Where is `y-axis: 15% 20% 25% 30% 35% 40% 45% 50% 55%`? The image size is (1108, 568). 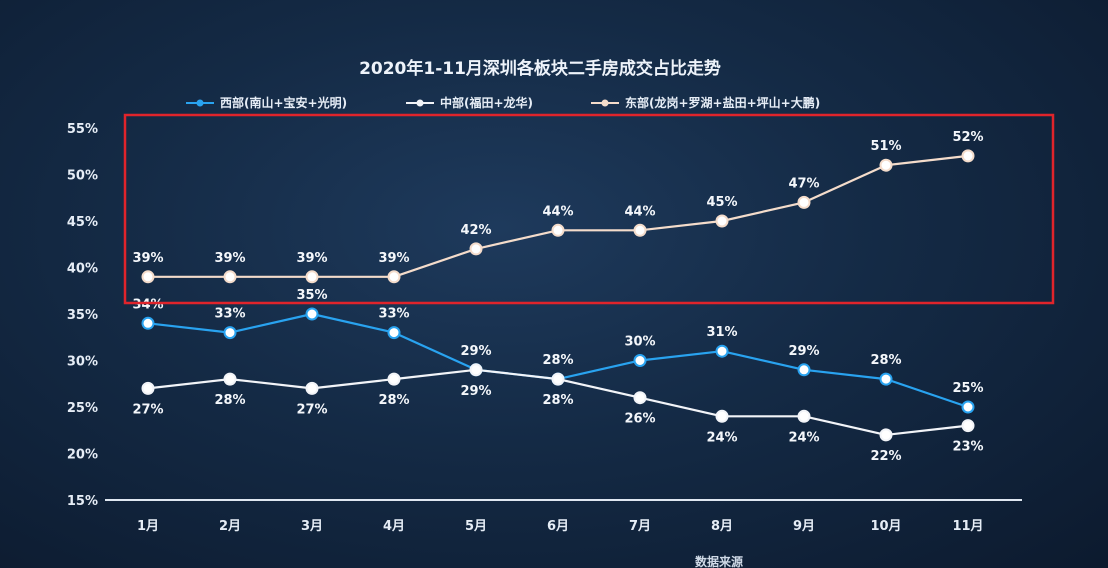
y-axis: 15% 20% 25% 30% 35% 40% 45% 50% 55% is located at coordinates (82, 315).